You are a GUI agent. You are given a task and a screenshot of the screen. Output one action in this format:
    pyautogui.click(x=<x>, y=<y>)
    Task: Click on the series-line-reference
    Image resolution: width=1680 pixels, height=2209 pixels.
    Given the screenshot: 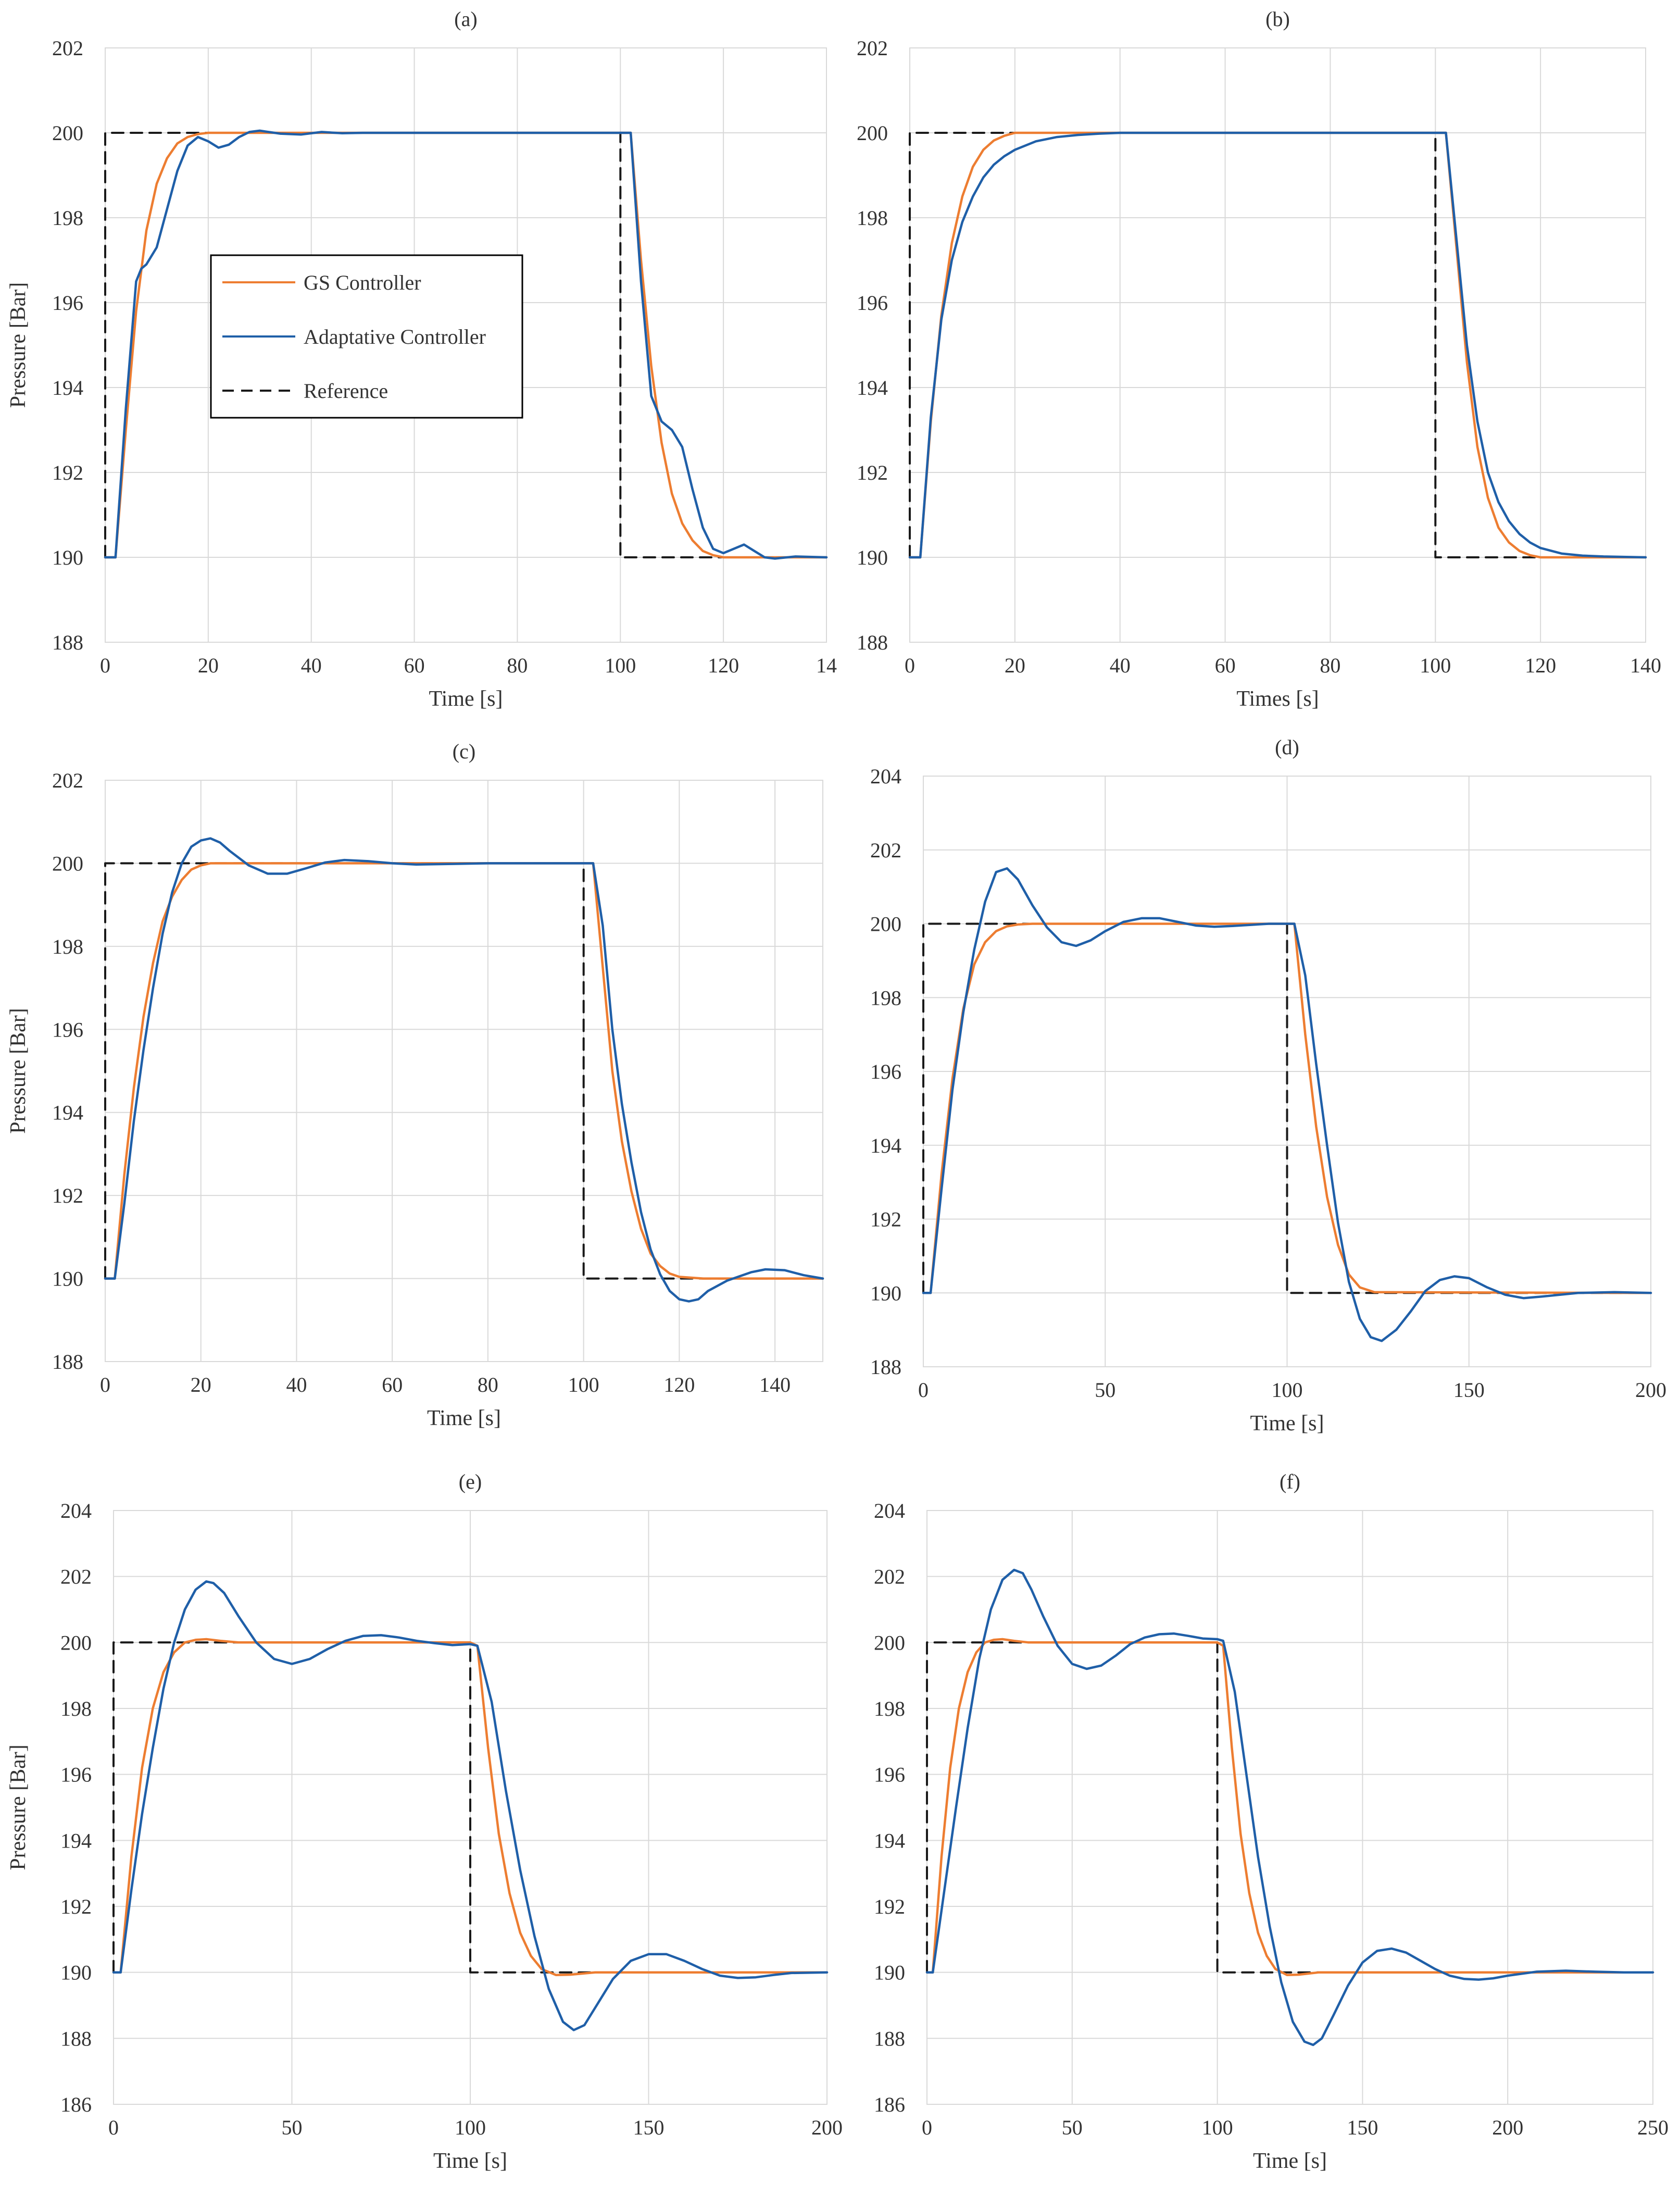 What is the action you would take?
    pyautogui.click(x=1278, y=345)
    